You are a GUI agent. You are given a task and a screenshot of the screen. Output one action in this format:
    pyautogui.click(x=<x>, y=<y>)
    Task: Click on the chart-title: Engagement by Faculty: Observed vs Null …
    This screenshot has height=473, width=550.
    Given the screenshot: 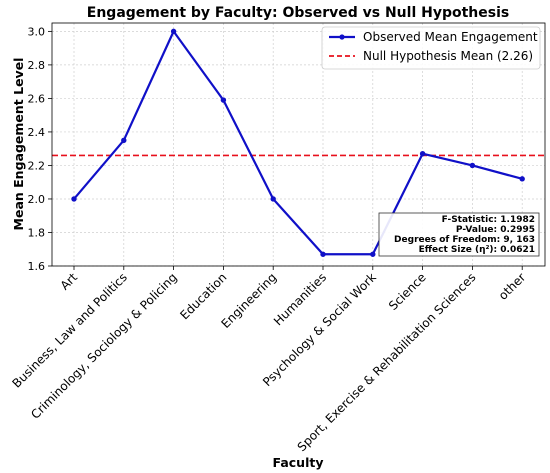 What is the action you would take?
    pyautogui.click(x=298, y=13)
    